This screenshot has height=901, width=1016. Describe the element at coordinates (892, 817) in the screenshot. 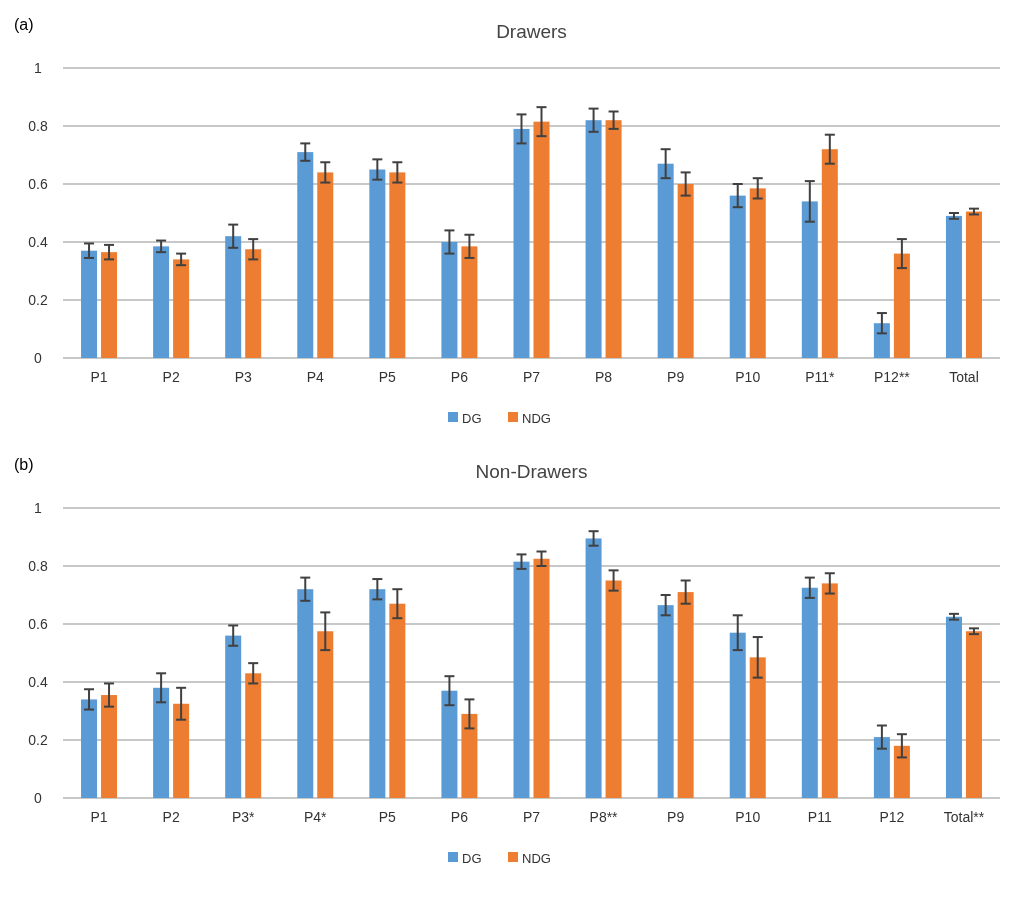

I see `x-tick-label: P12` at that location.